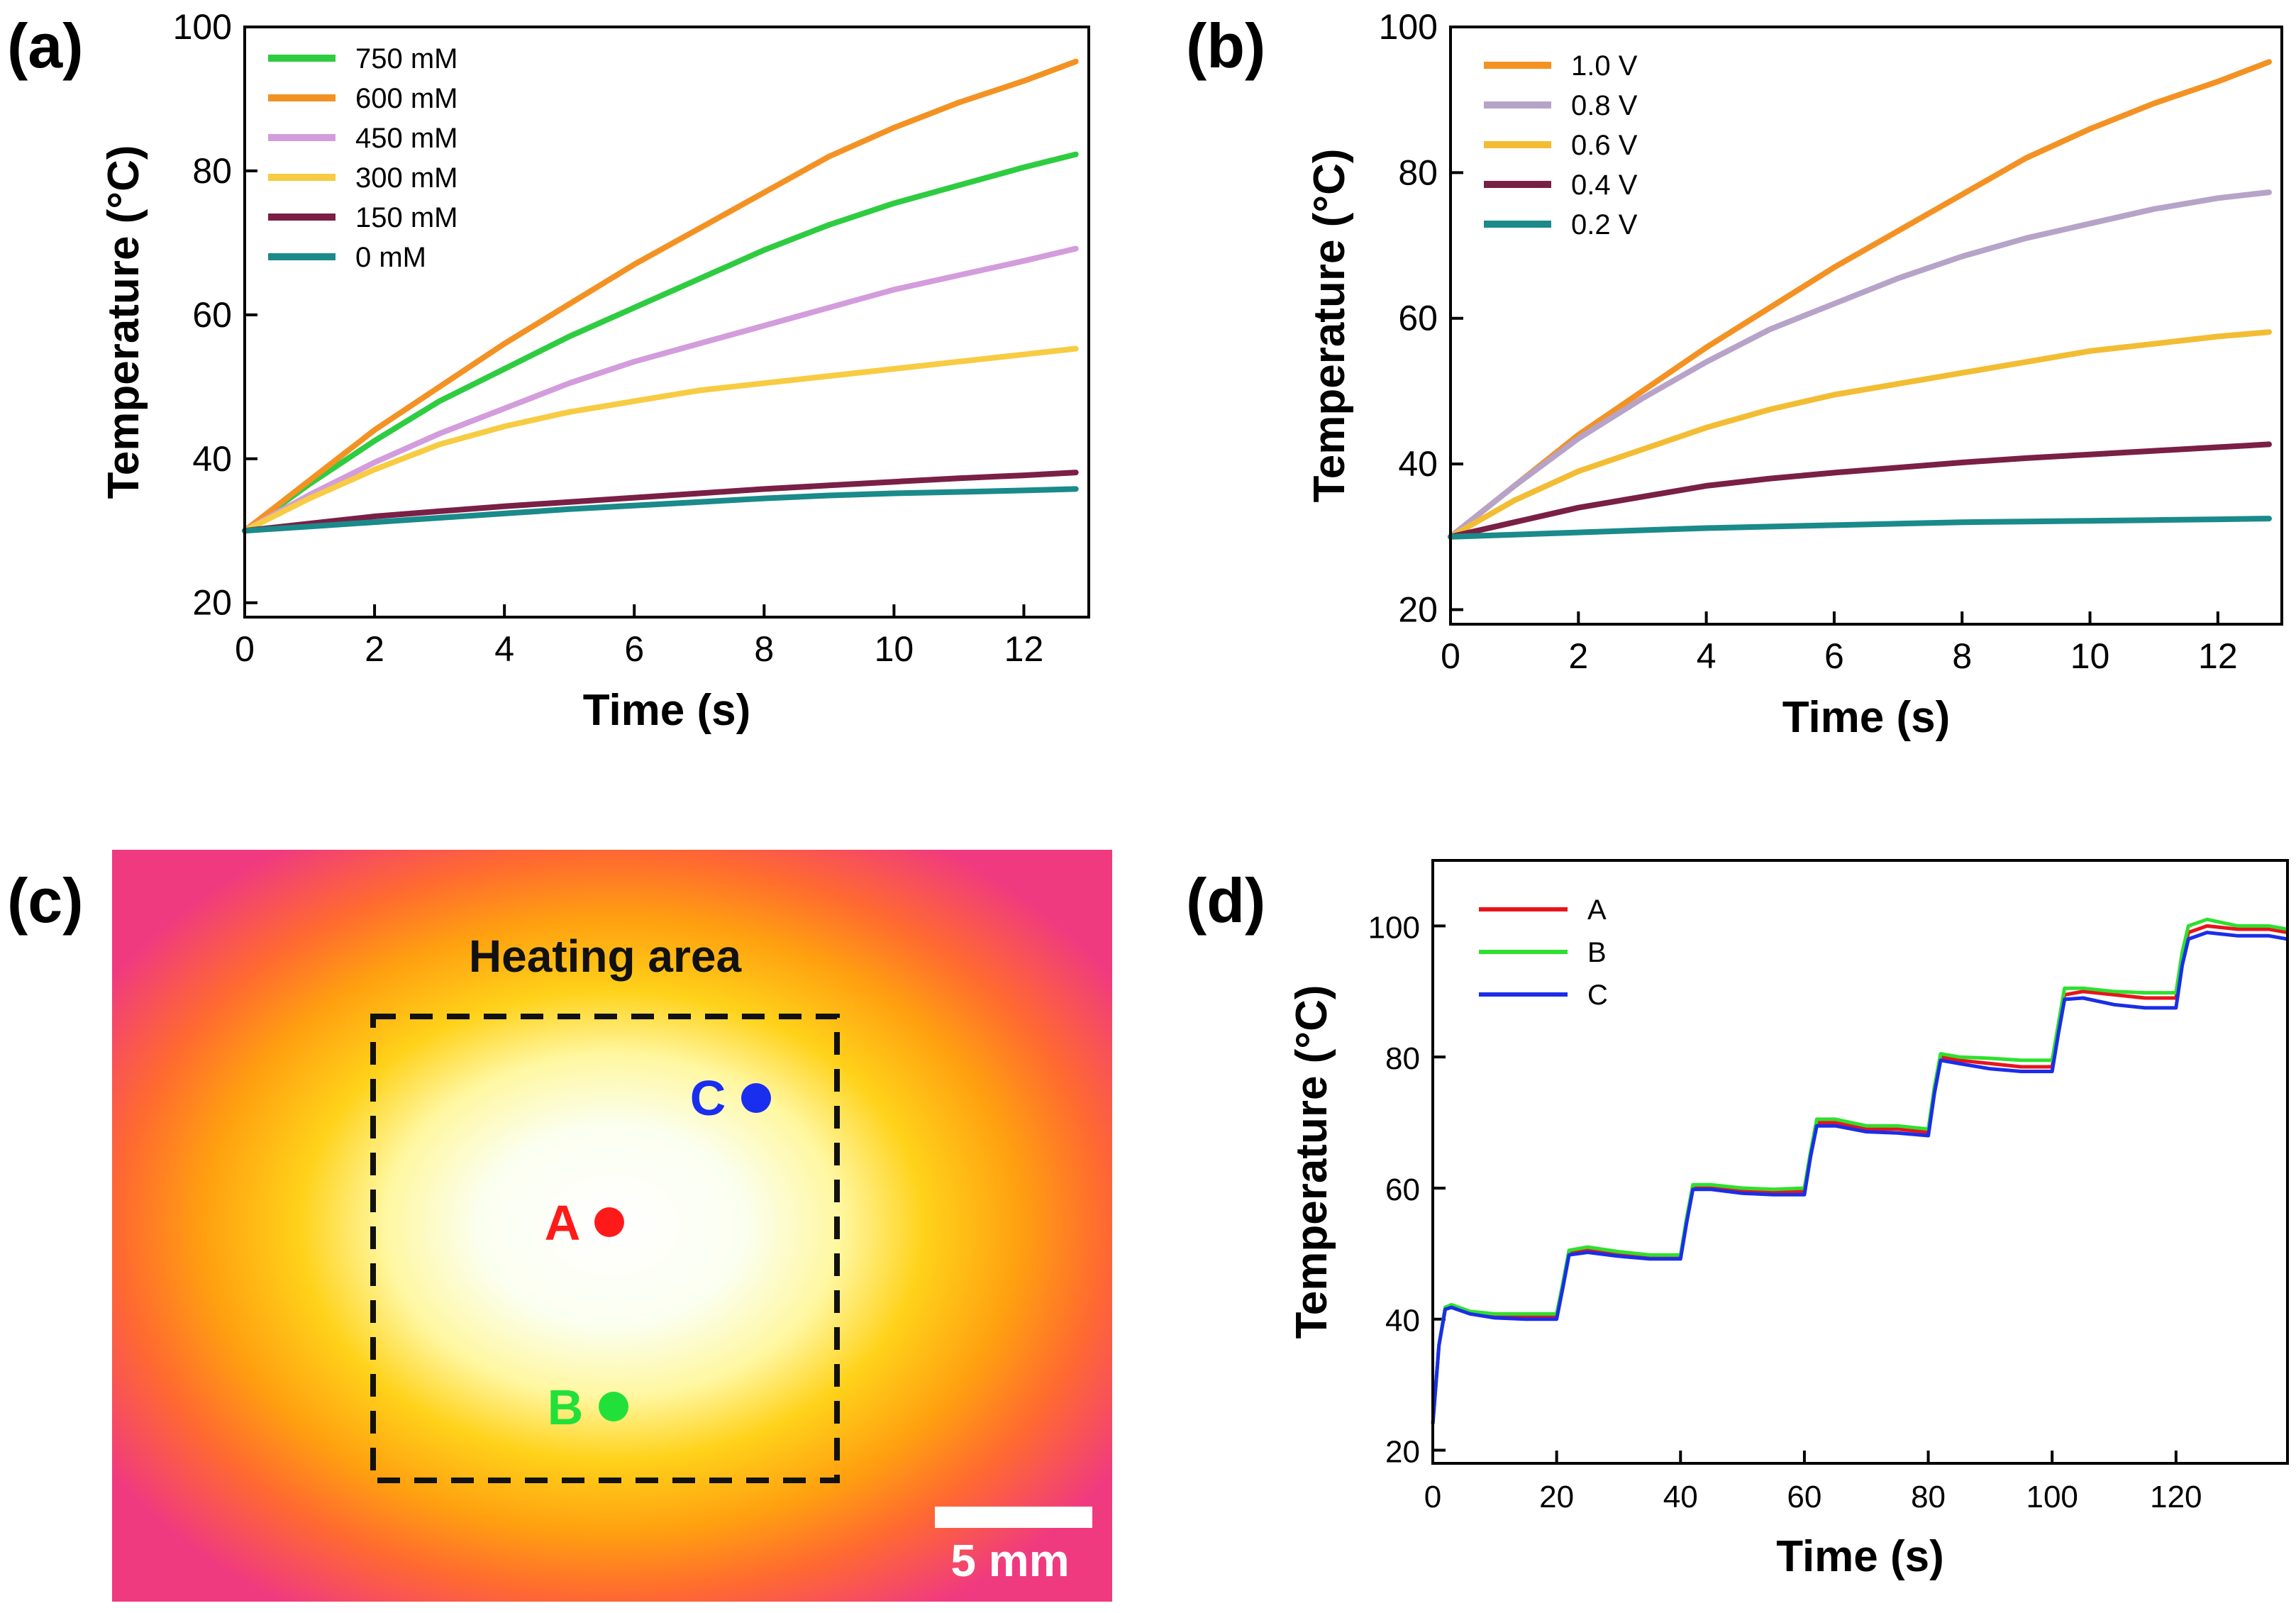  I want to click on series-line-a-150mM, so click(660, 502).